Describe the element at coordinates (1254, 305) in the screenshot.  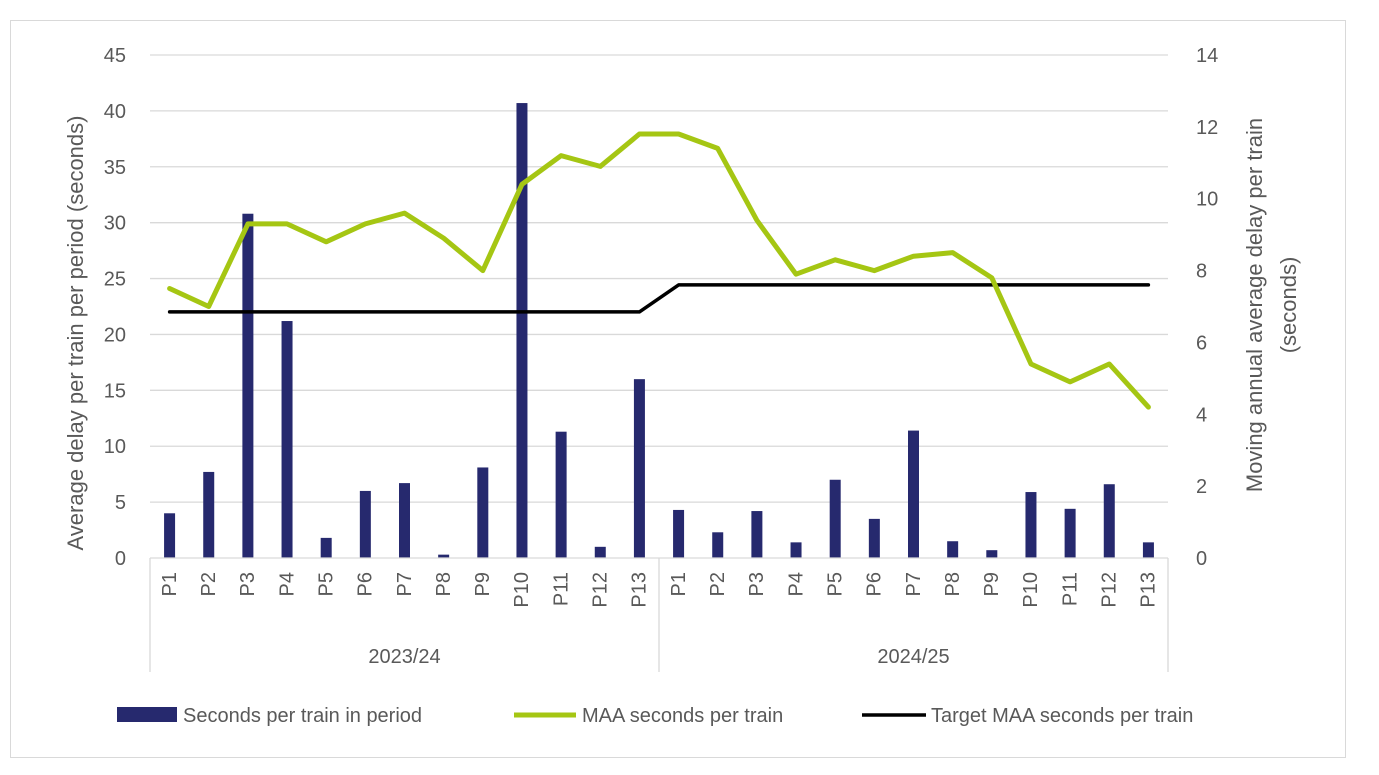
I see `right-axis-title-line1: Moving annual average delay per train` at that location.